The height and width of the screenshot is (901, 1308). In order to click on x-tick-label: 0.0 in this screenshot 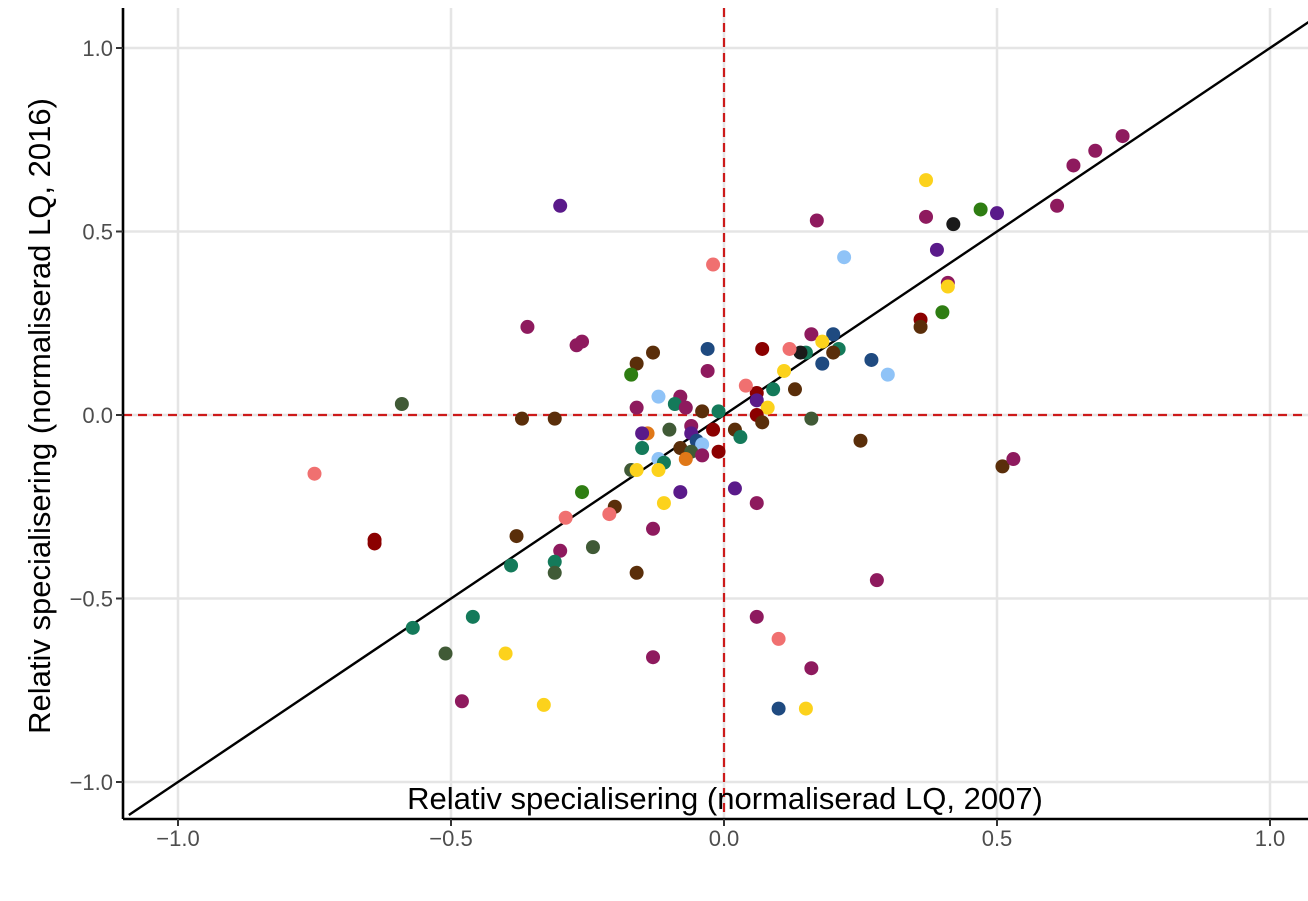, I will do `click(724, 838)`.